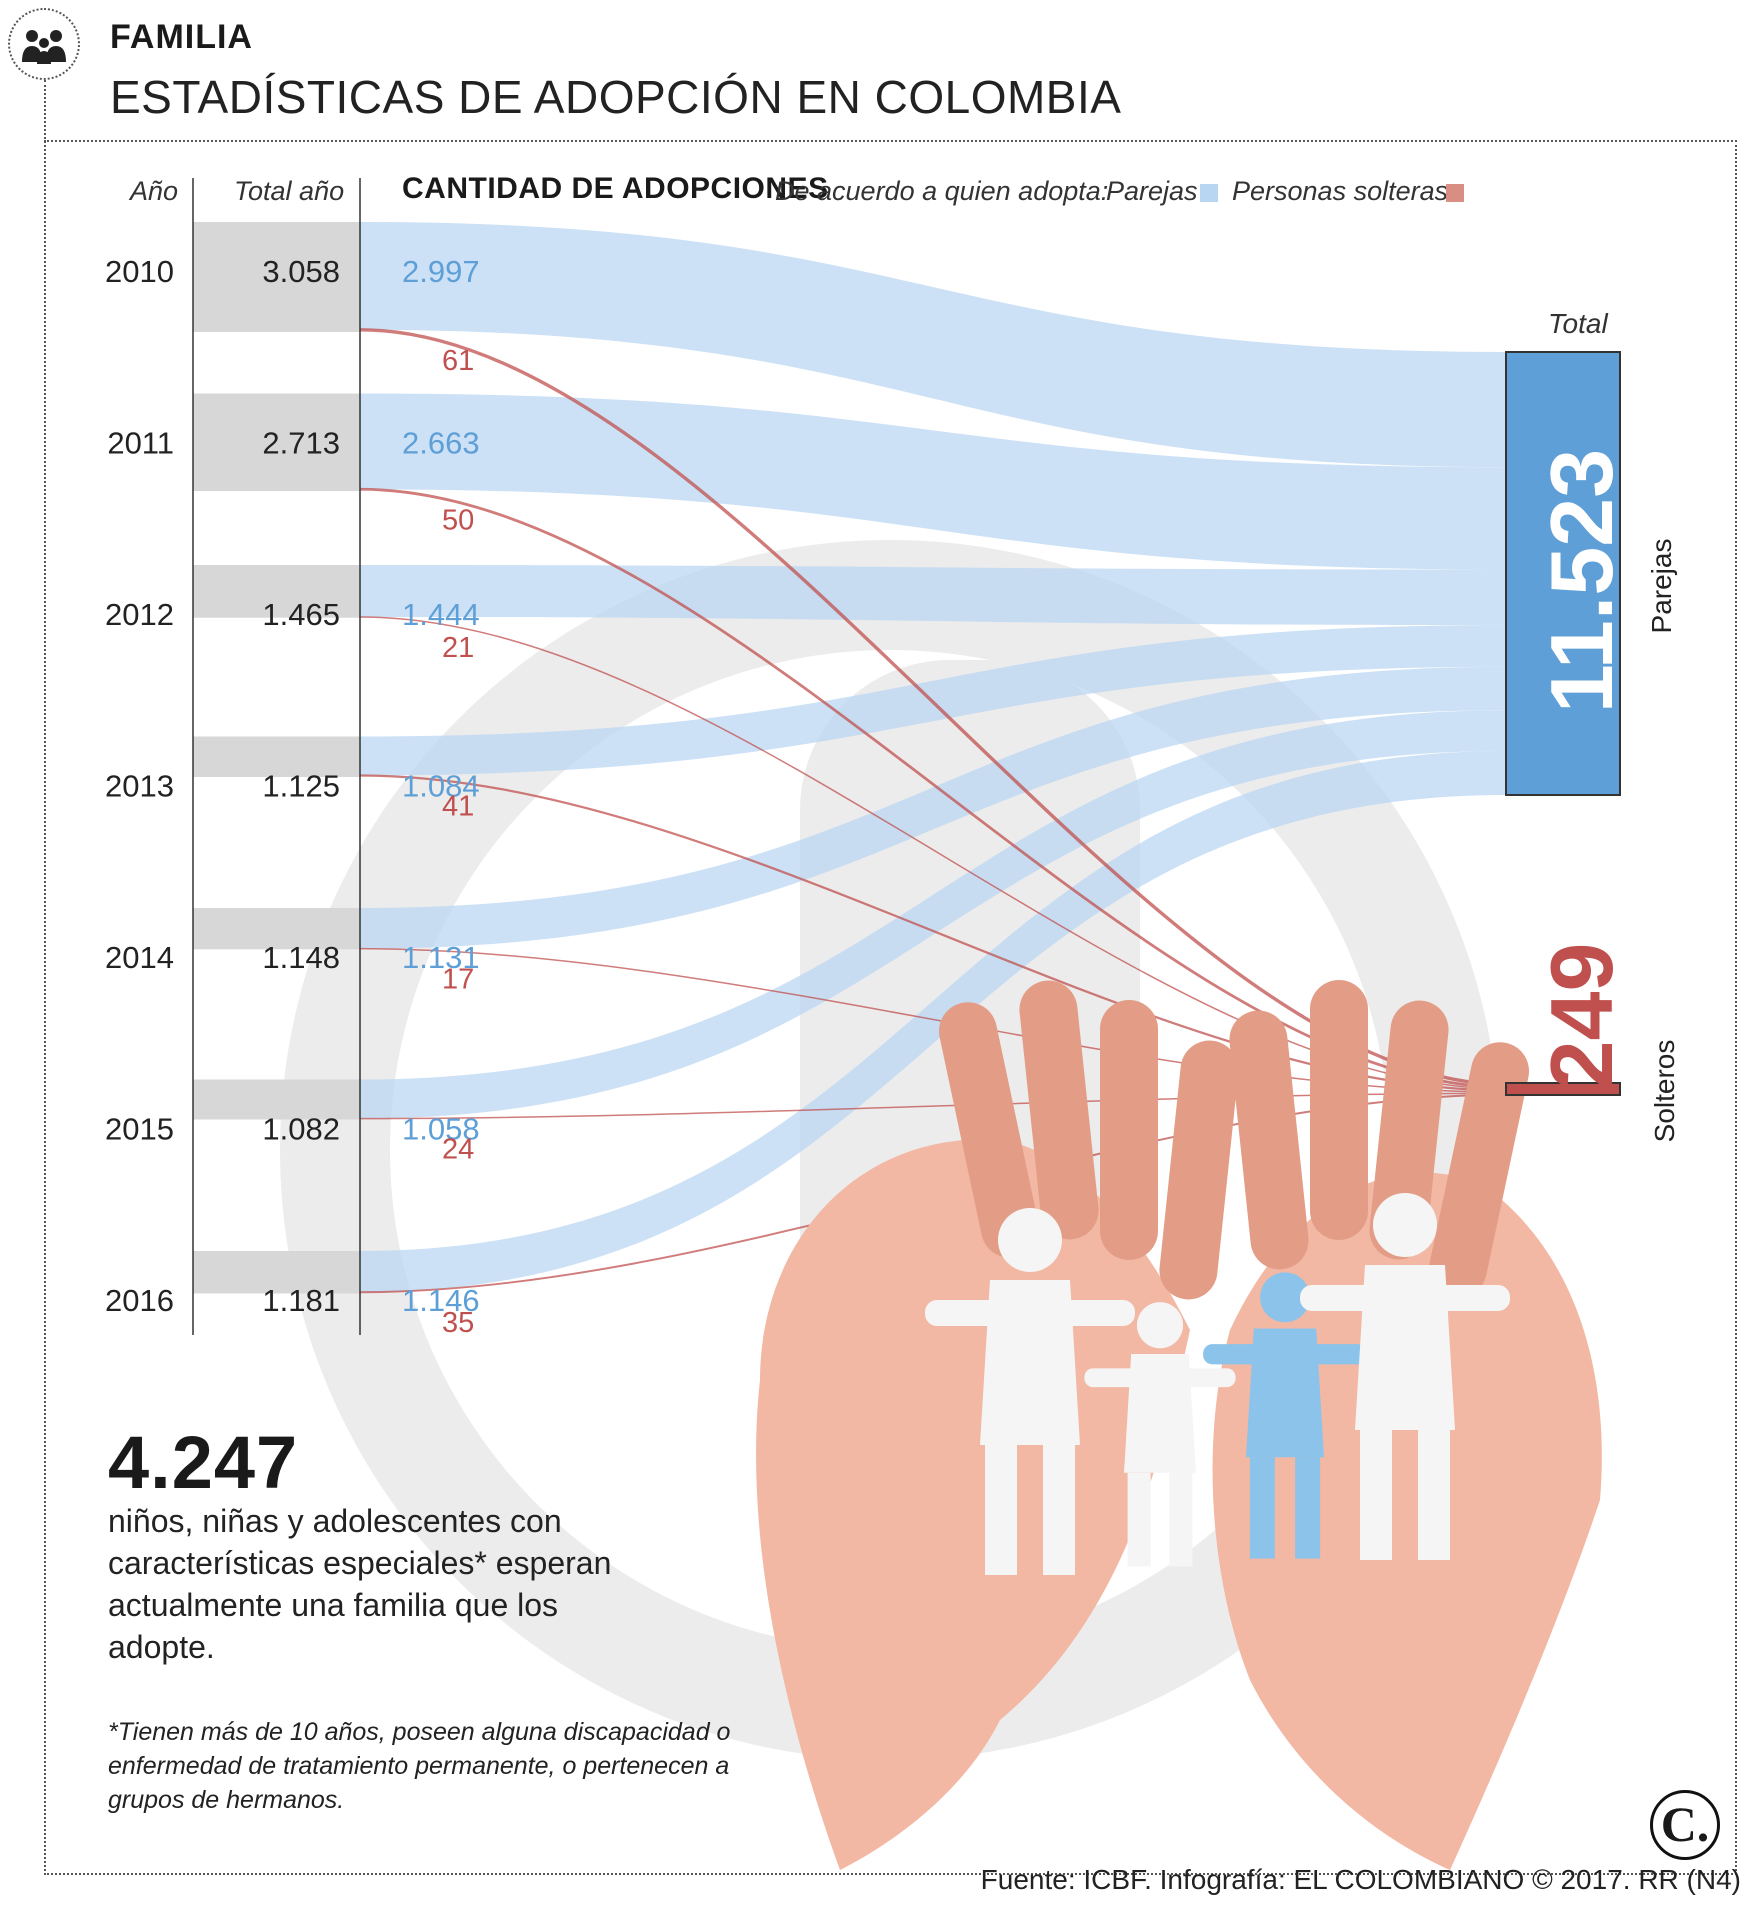 This screenshot has width=1763, height=1906. I want to click on couples-total-bar, so click(1563, 573).